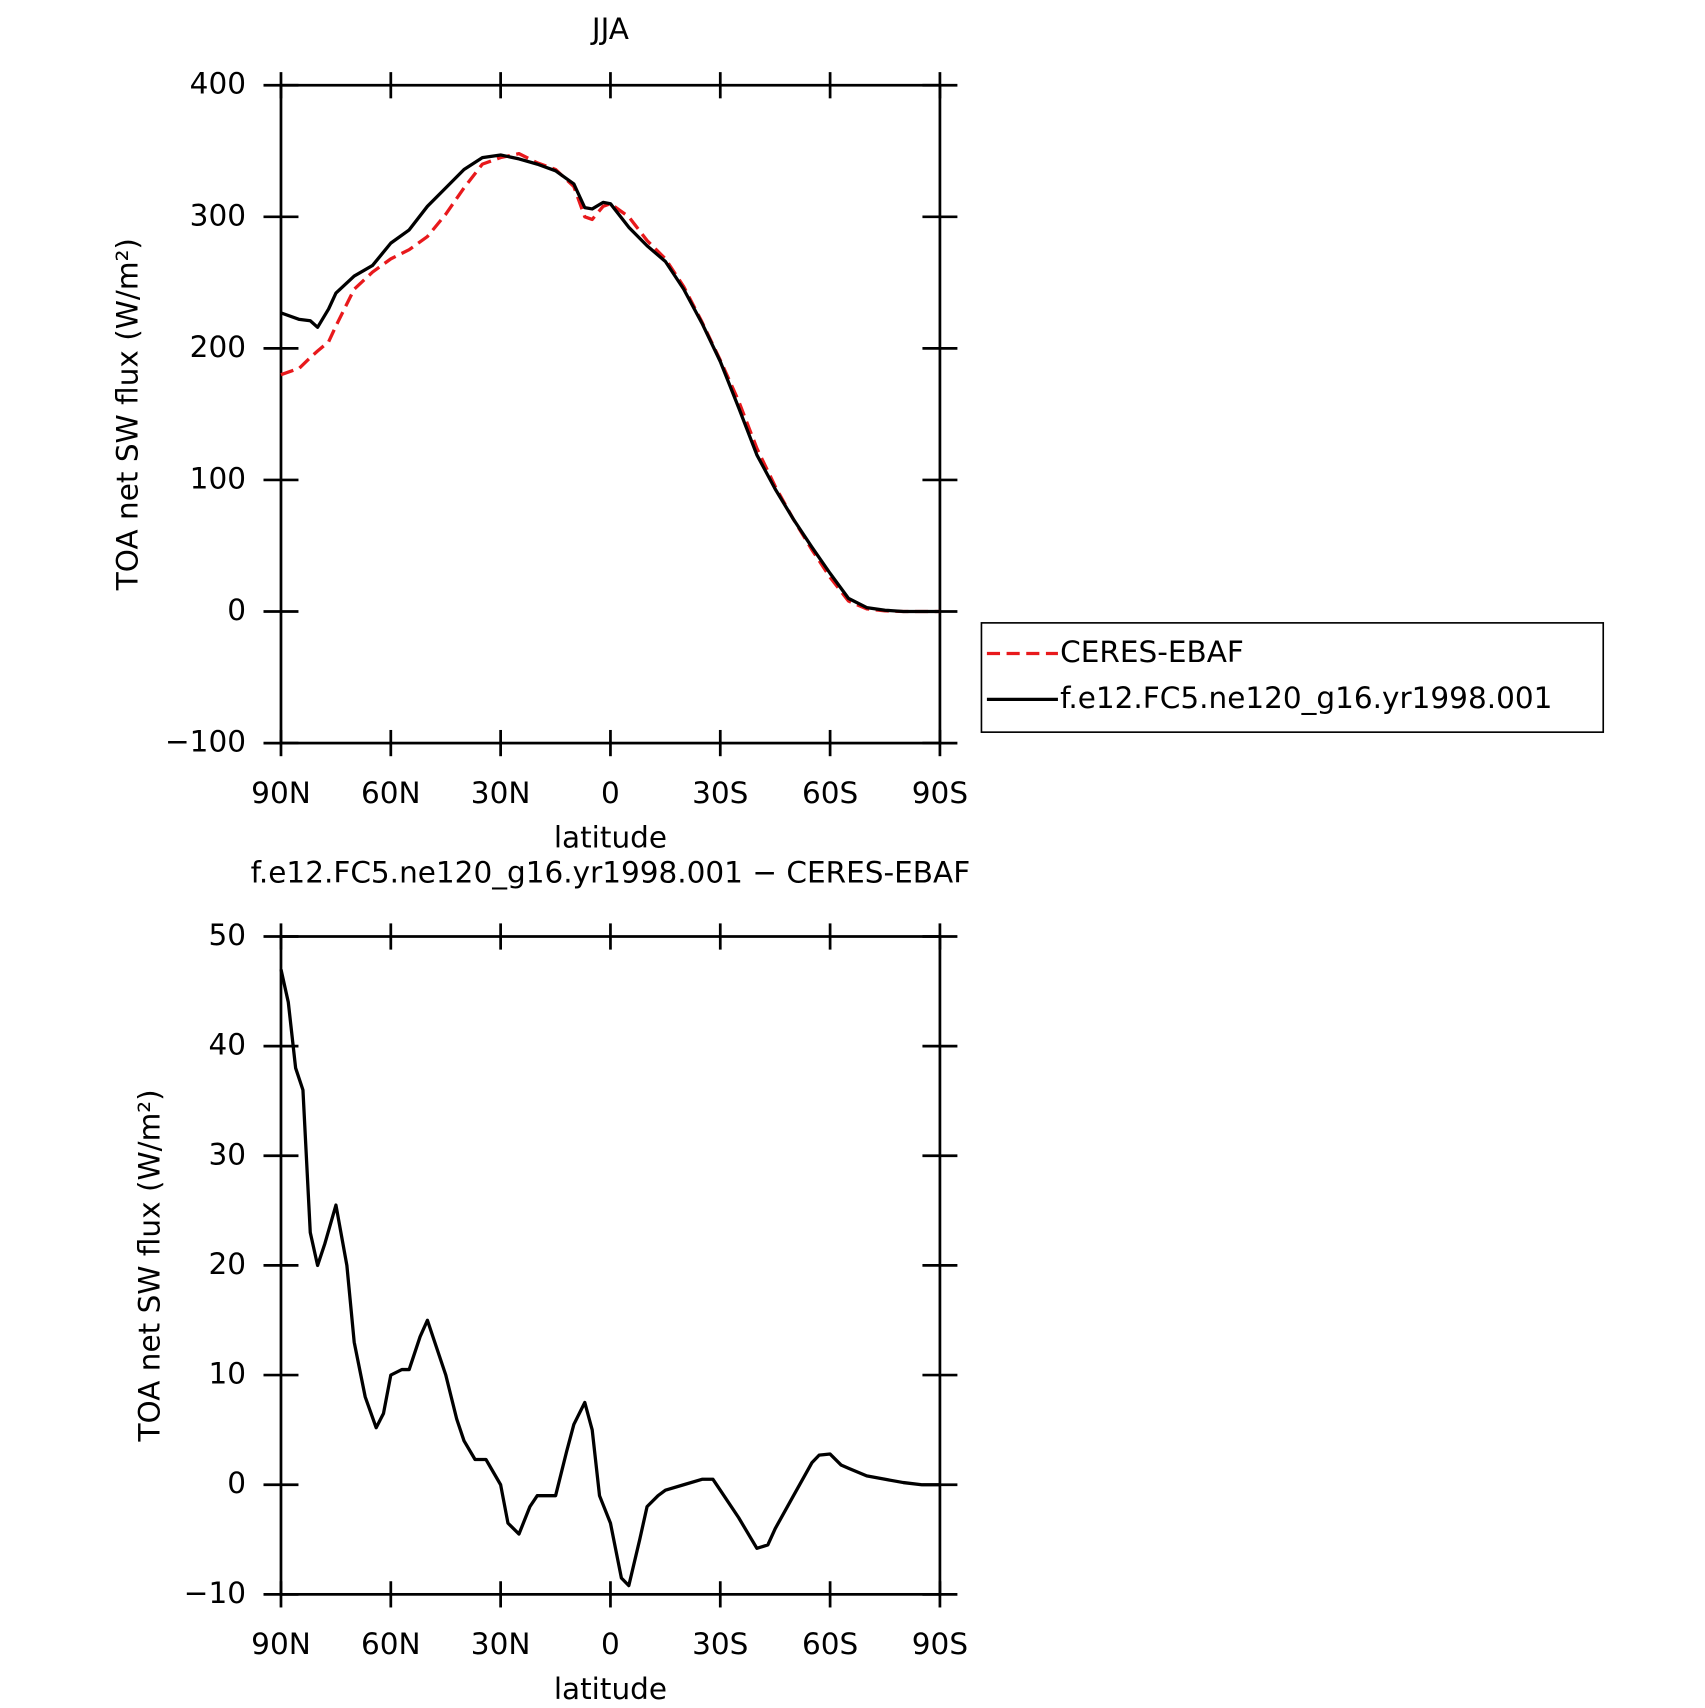  Describe the element at coordinates (218, 215) in the screenshot. I see `y-tick-label: 300` at that location.